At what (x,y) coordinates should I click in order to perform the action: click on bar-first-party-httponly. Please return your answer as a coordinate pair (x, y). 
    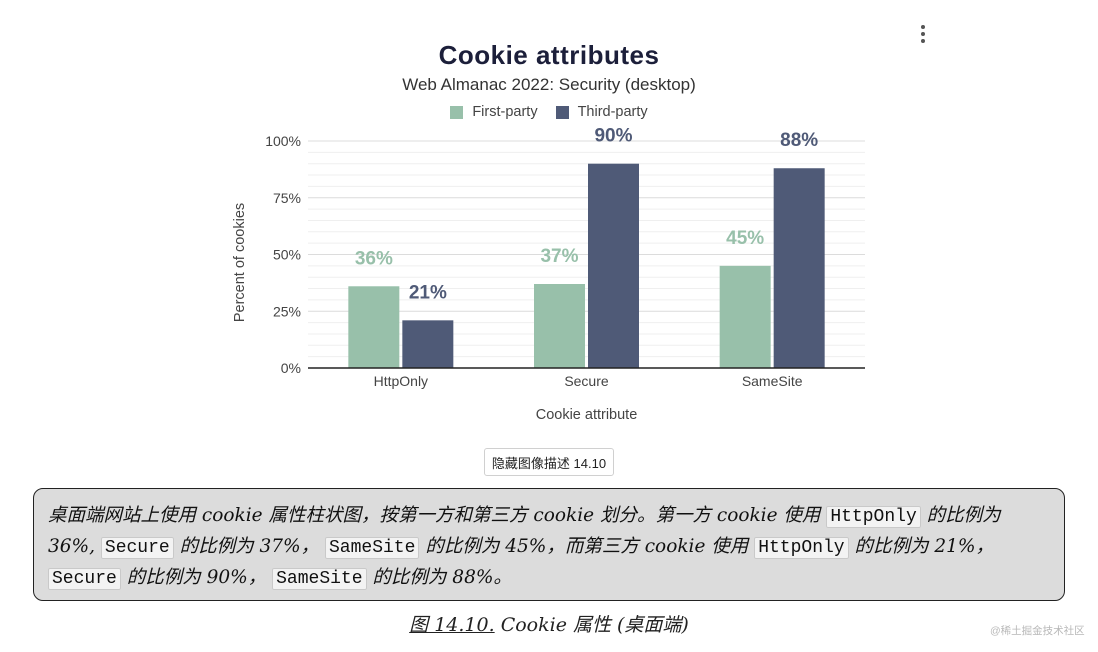
    Looking at the image, I should click on (374, 327).